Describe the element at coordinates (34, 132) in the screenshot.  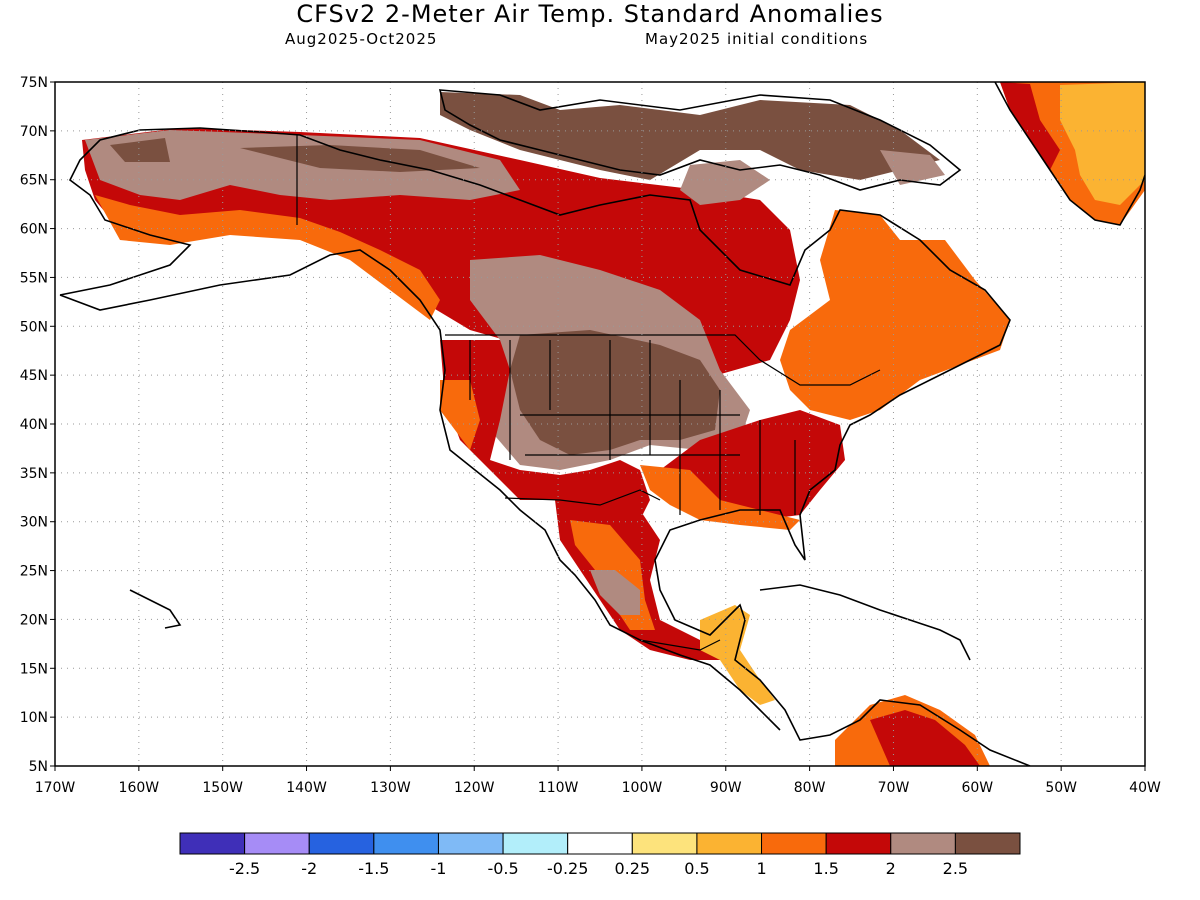
I see `lat-label: 70N` at that location.